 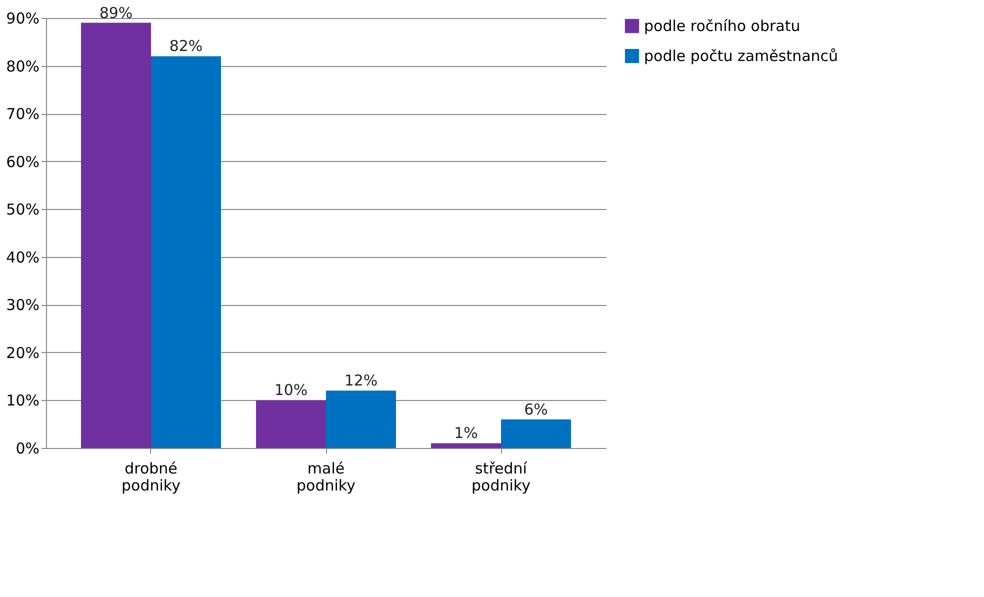 What do you see at coordinates (23, 305) in the screenshot?
I see `y-tick-label: 30%` at bounding box center [23, 305].